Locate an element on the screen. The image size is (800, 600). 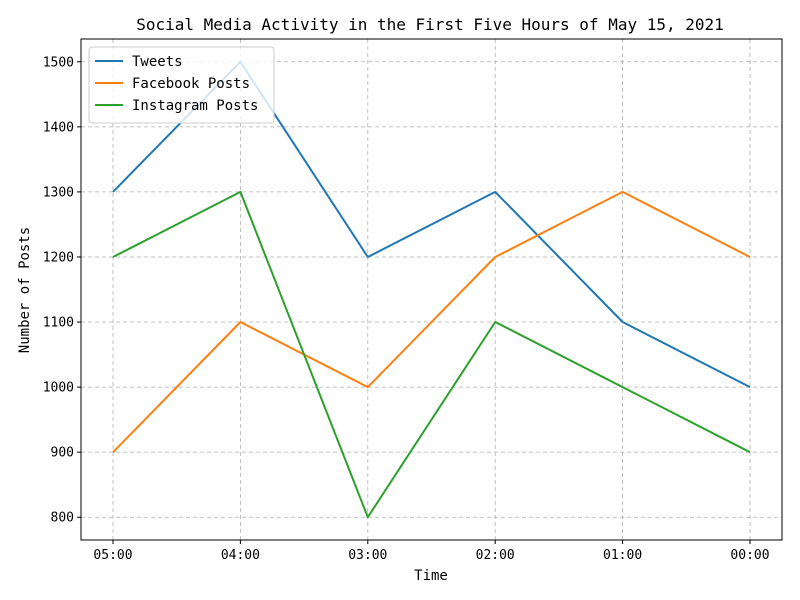
x-tick-label: 05:00 is located at coordinates (112, 555).